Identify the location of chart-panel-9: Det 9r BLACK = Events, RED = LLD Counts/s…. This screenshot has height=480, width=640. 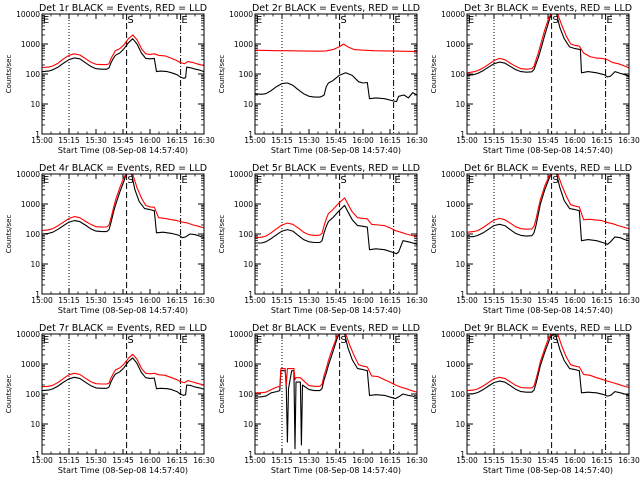
(535, 399).